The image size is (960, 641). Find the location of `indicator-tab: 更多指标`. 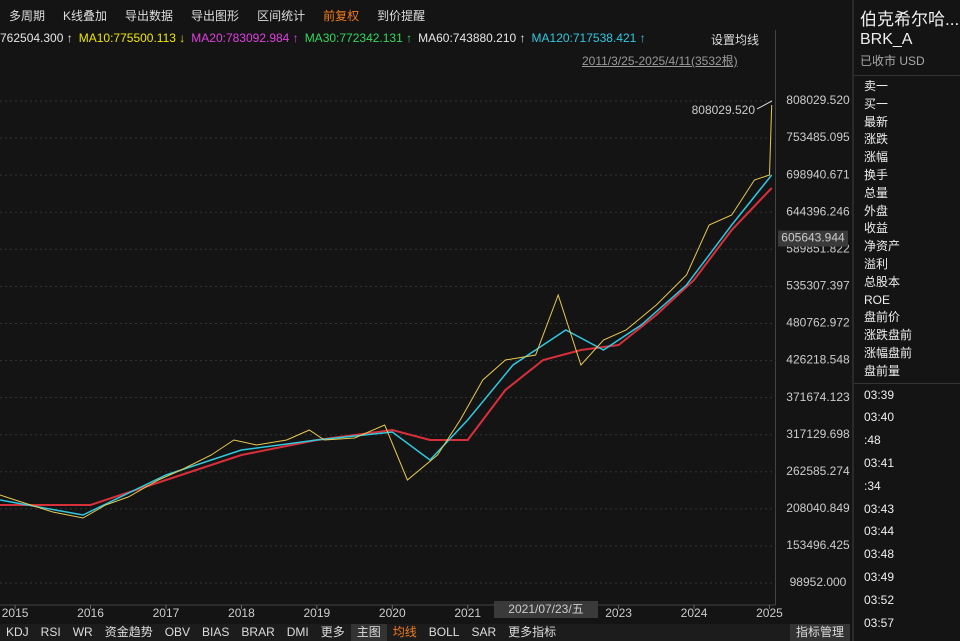

indicator-tab: 更多指标 is located at coordinates (532, 632).